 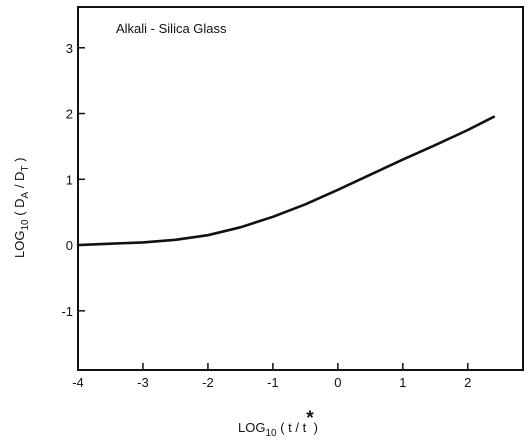 What do you see at coordinates (402, 382) in the screenshot?
I see `x-tick-label: 1` at bounding box center [402, 382].